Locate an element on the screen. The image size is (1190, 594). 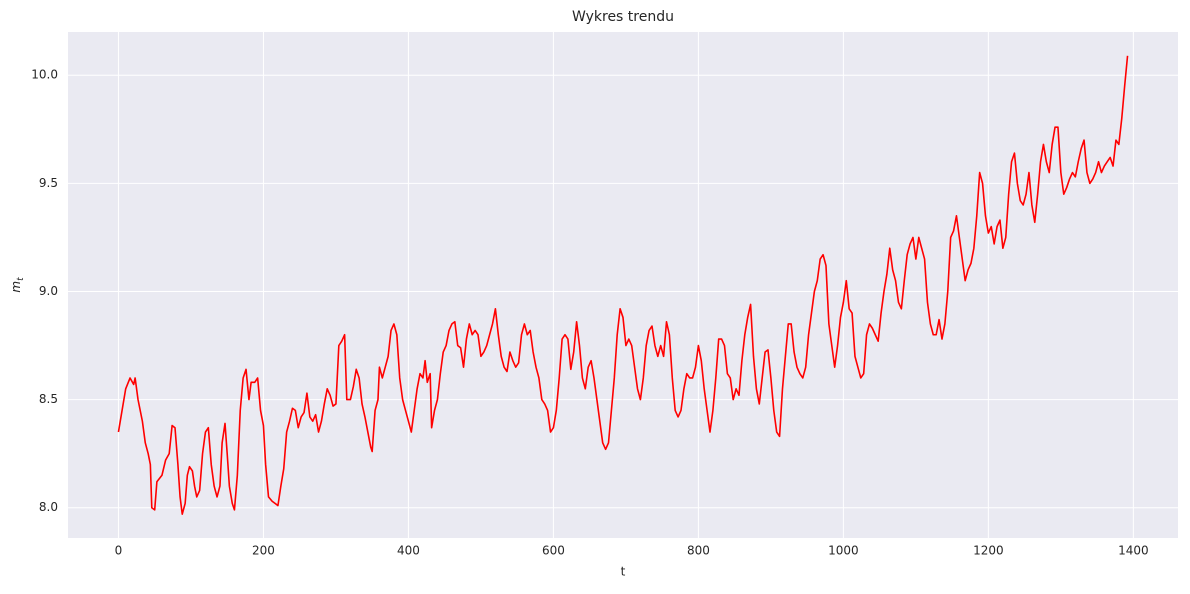
x-tick-label: 600 is located at coordinates (553, 551).